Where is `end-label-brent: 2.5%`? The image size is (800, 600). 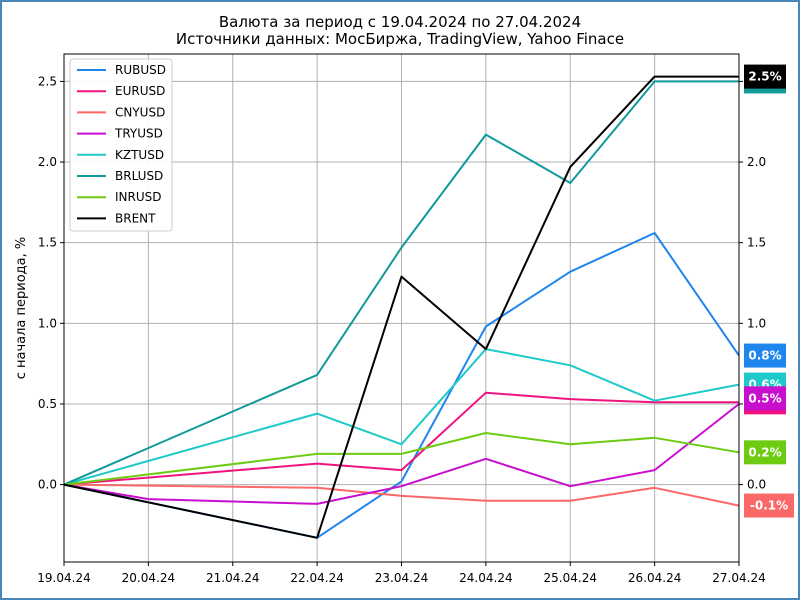
end-label-brent: 2.5% is located at coordinates (764, 77).